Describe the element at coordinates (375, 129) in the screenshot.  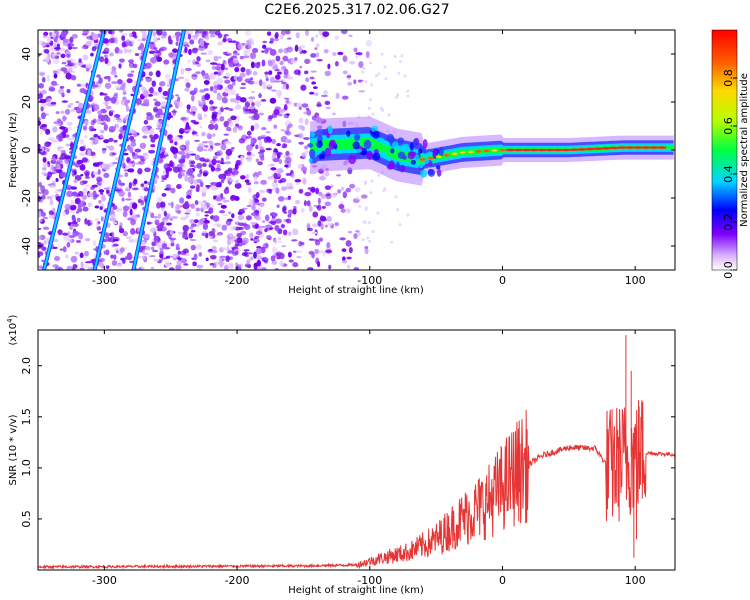
I see `signal-blob` at that location.